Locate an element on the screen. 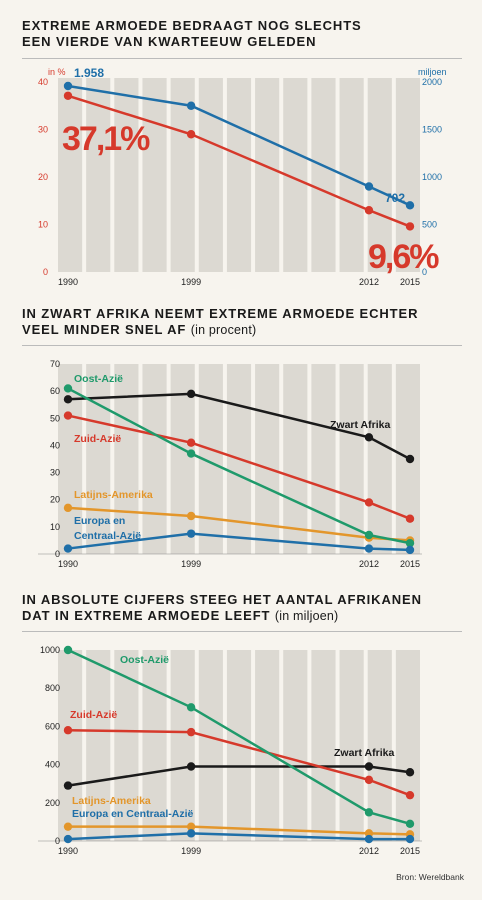 This screenshot has width=482, height=900. y-tick-30: 30 is located at coordinates (55, 473).